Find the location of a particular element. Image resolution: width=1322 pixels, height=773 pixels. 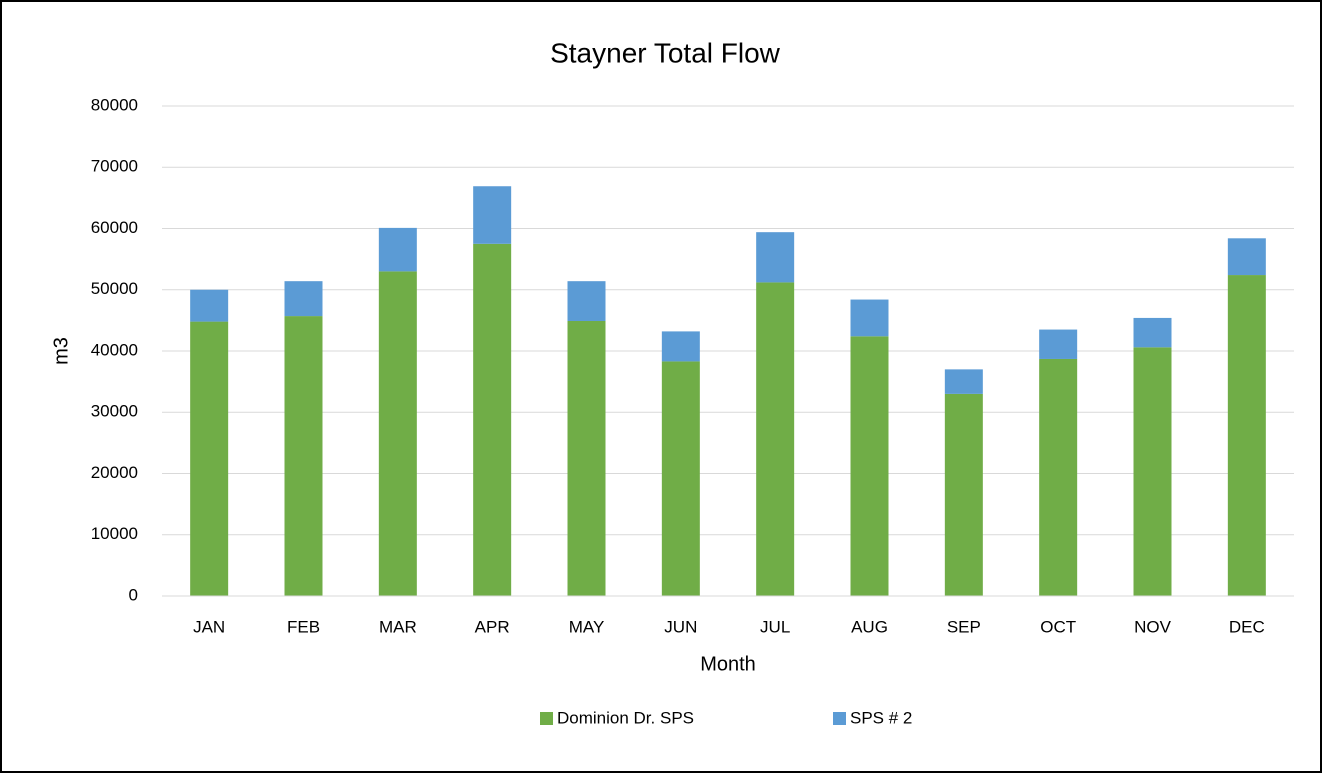

x-tick-label: AUG is located at coordinates (869, 626).